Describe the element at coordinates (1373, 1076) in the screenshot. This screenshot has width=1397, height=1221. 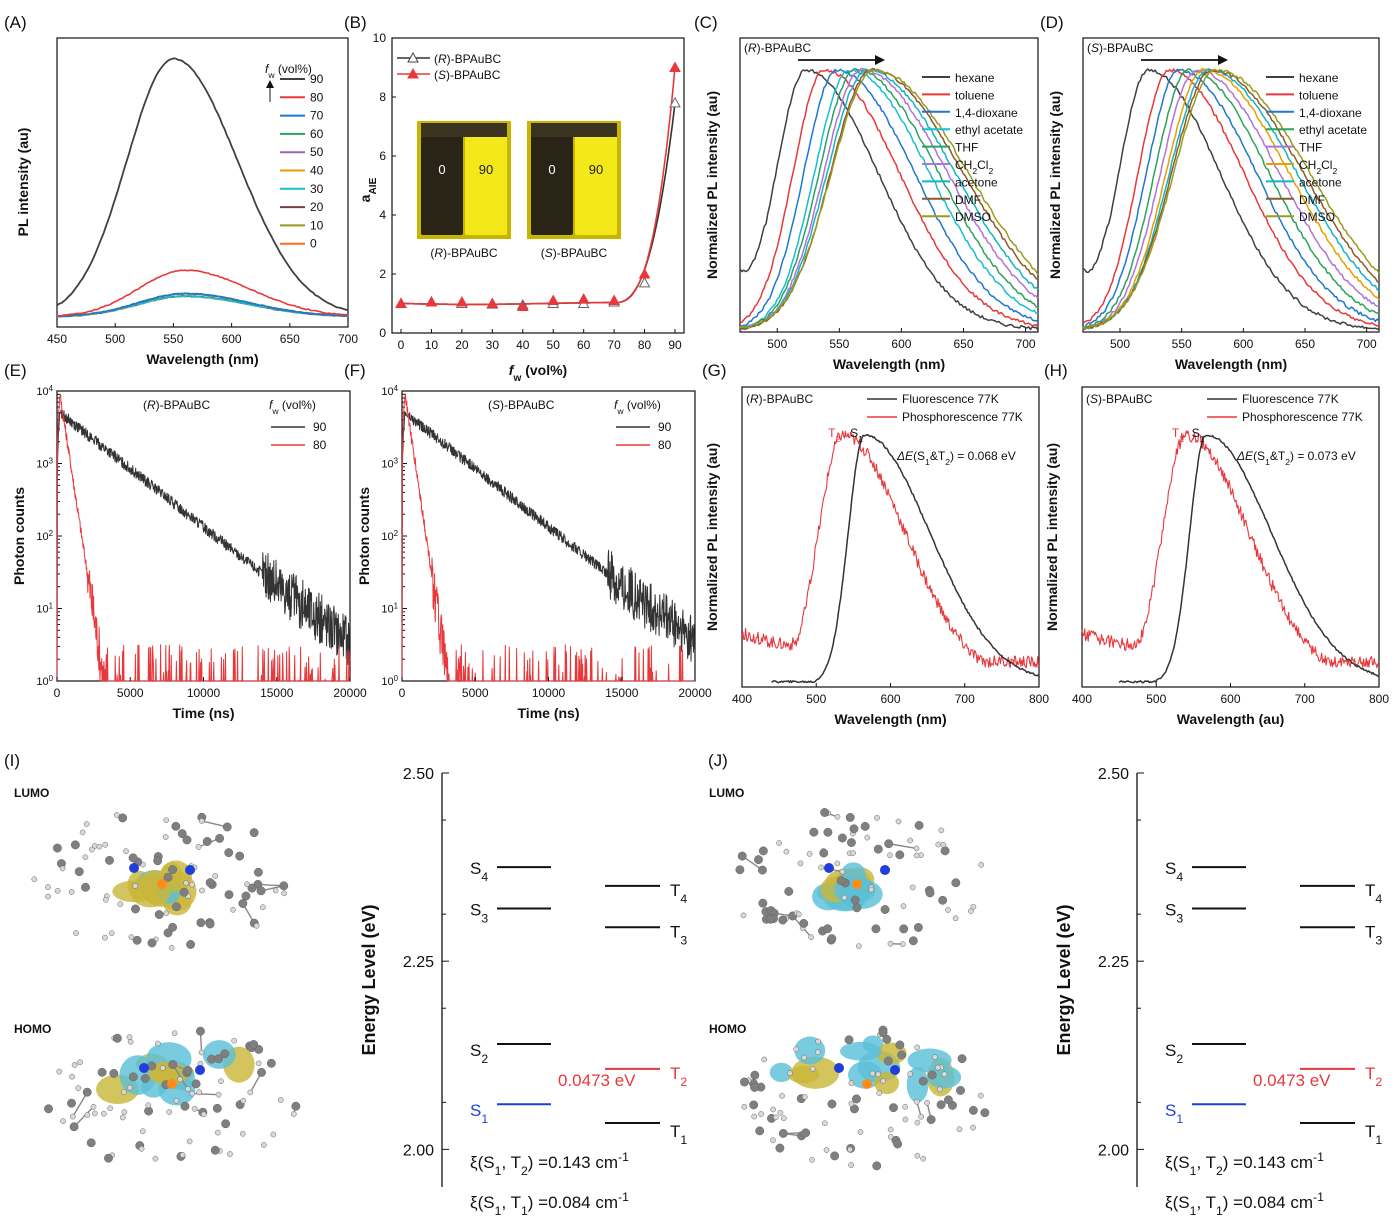
I see `triplet-label: T2` at that location.